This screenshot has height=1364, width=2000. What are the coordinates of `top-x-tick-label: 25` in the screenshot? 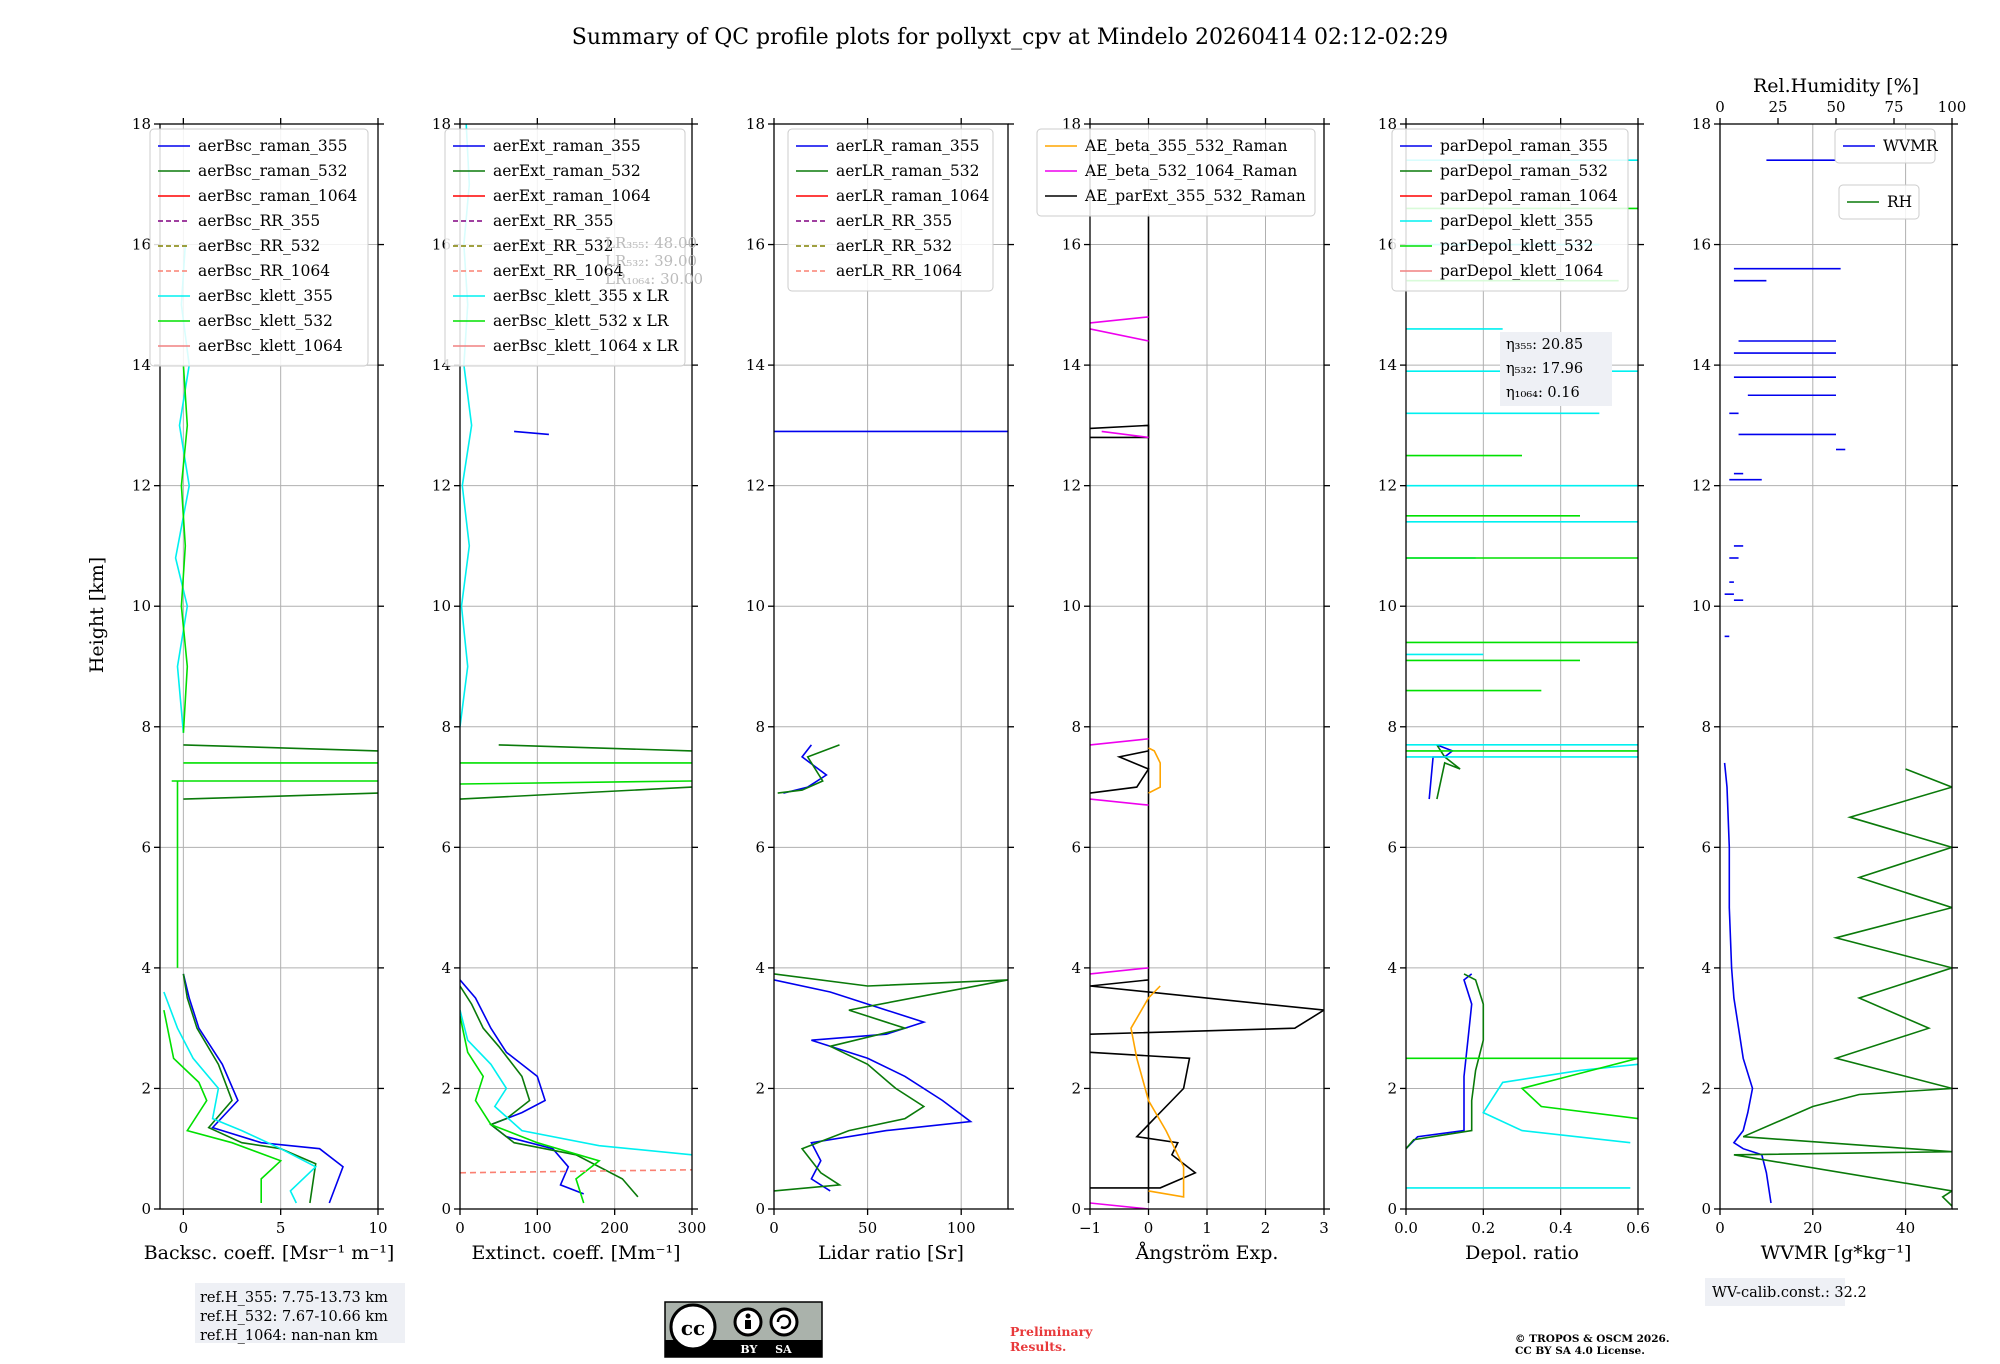 It's located at (1777, 107).